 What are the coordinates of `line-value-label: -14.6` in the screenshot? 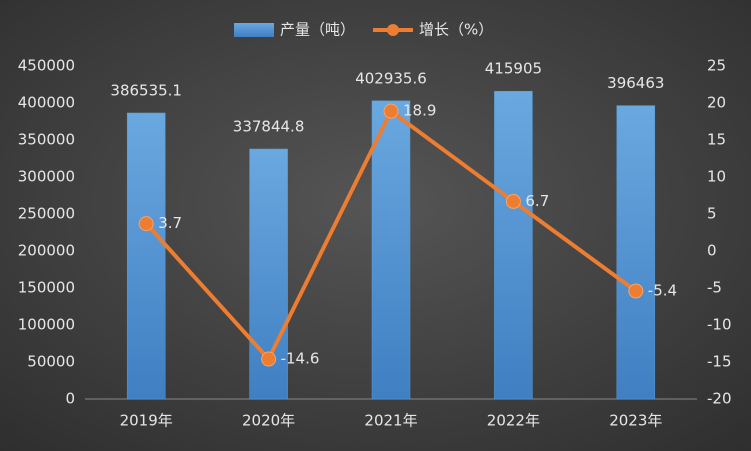 It's located at (300, 359).